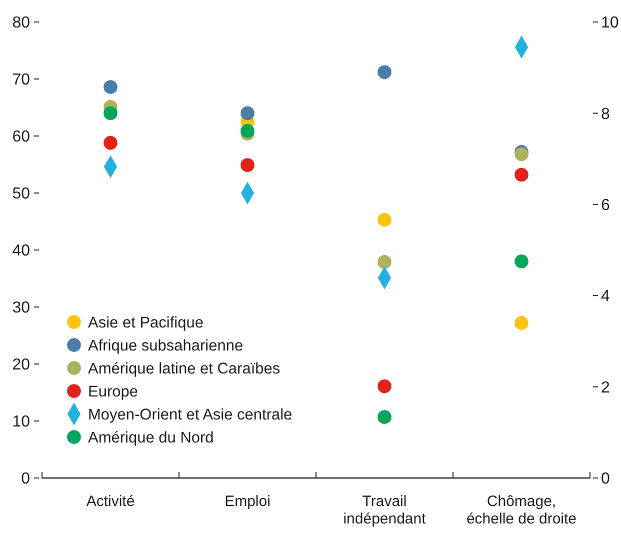 Image resolution: width=621 pixels, height=533 pixels. What do you see at coordinates (21, 80) in the screenshot?
I see `y-tick-label: 70` at bounding box center [21, 80].